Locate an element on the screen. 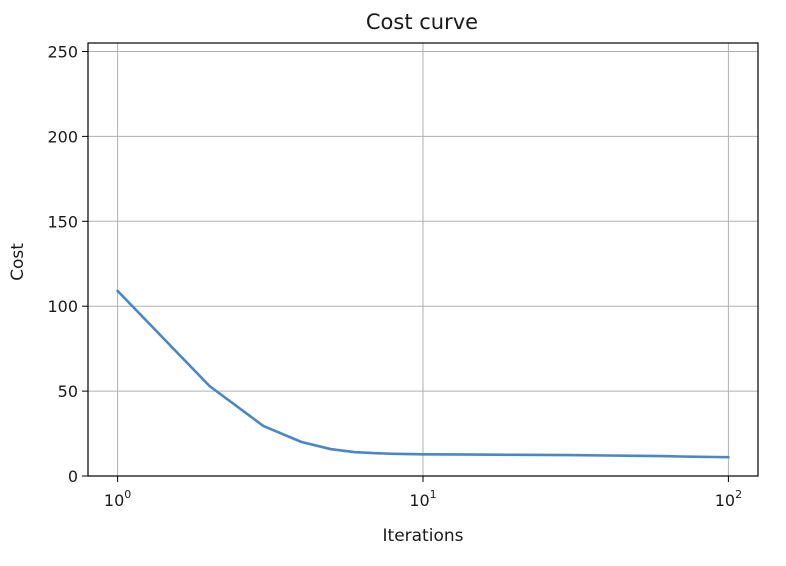 The width and height of the screenshot is (786, 566). y-tick-label: 150 is located at coordinates (62, 221).